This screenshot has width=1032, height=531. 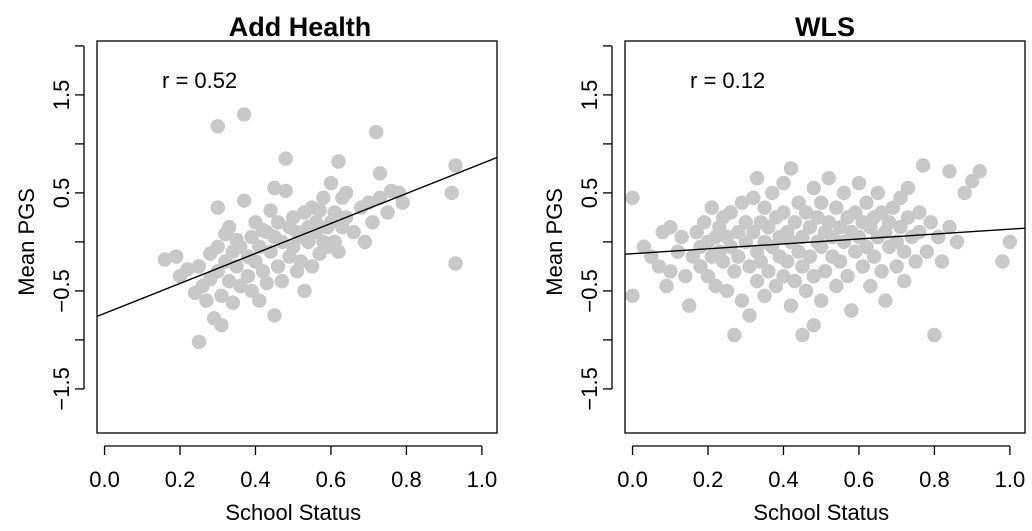 What do you see at coordinates (632, 479) in the screenshot?
I see `x-tick-label: 0.0` at bounding box center [632, 479].